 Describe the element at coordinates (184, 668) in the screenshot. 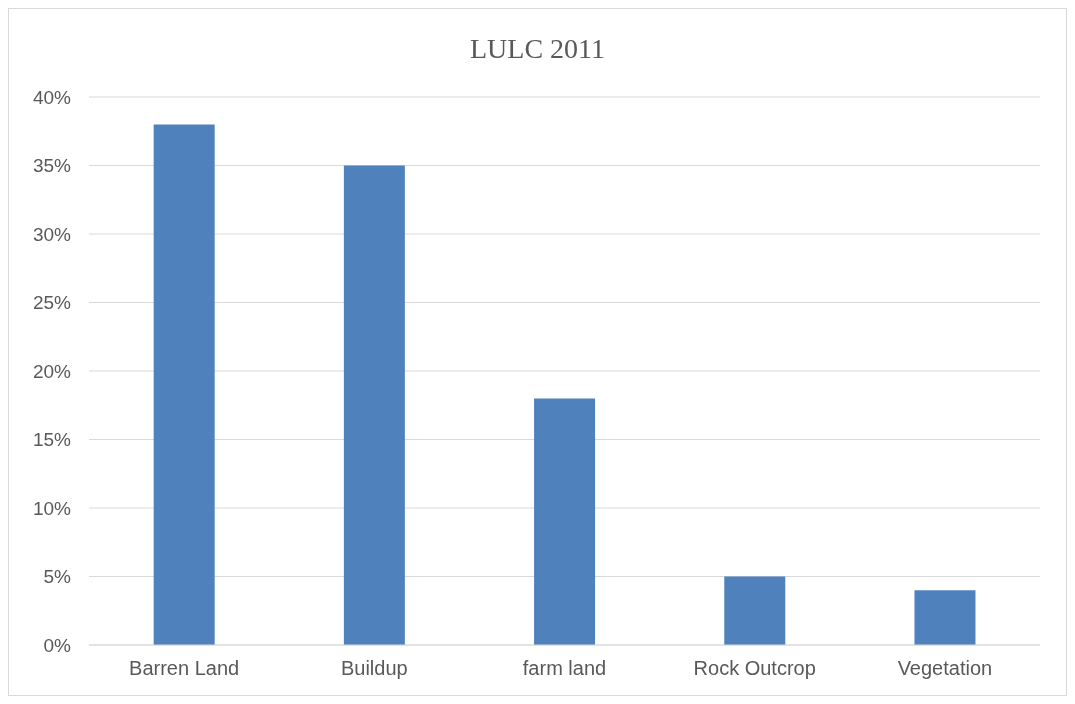

I see `x-tick-label: Barren Land` at that location.